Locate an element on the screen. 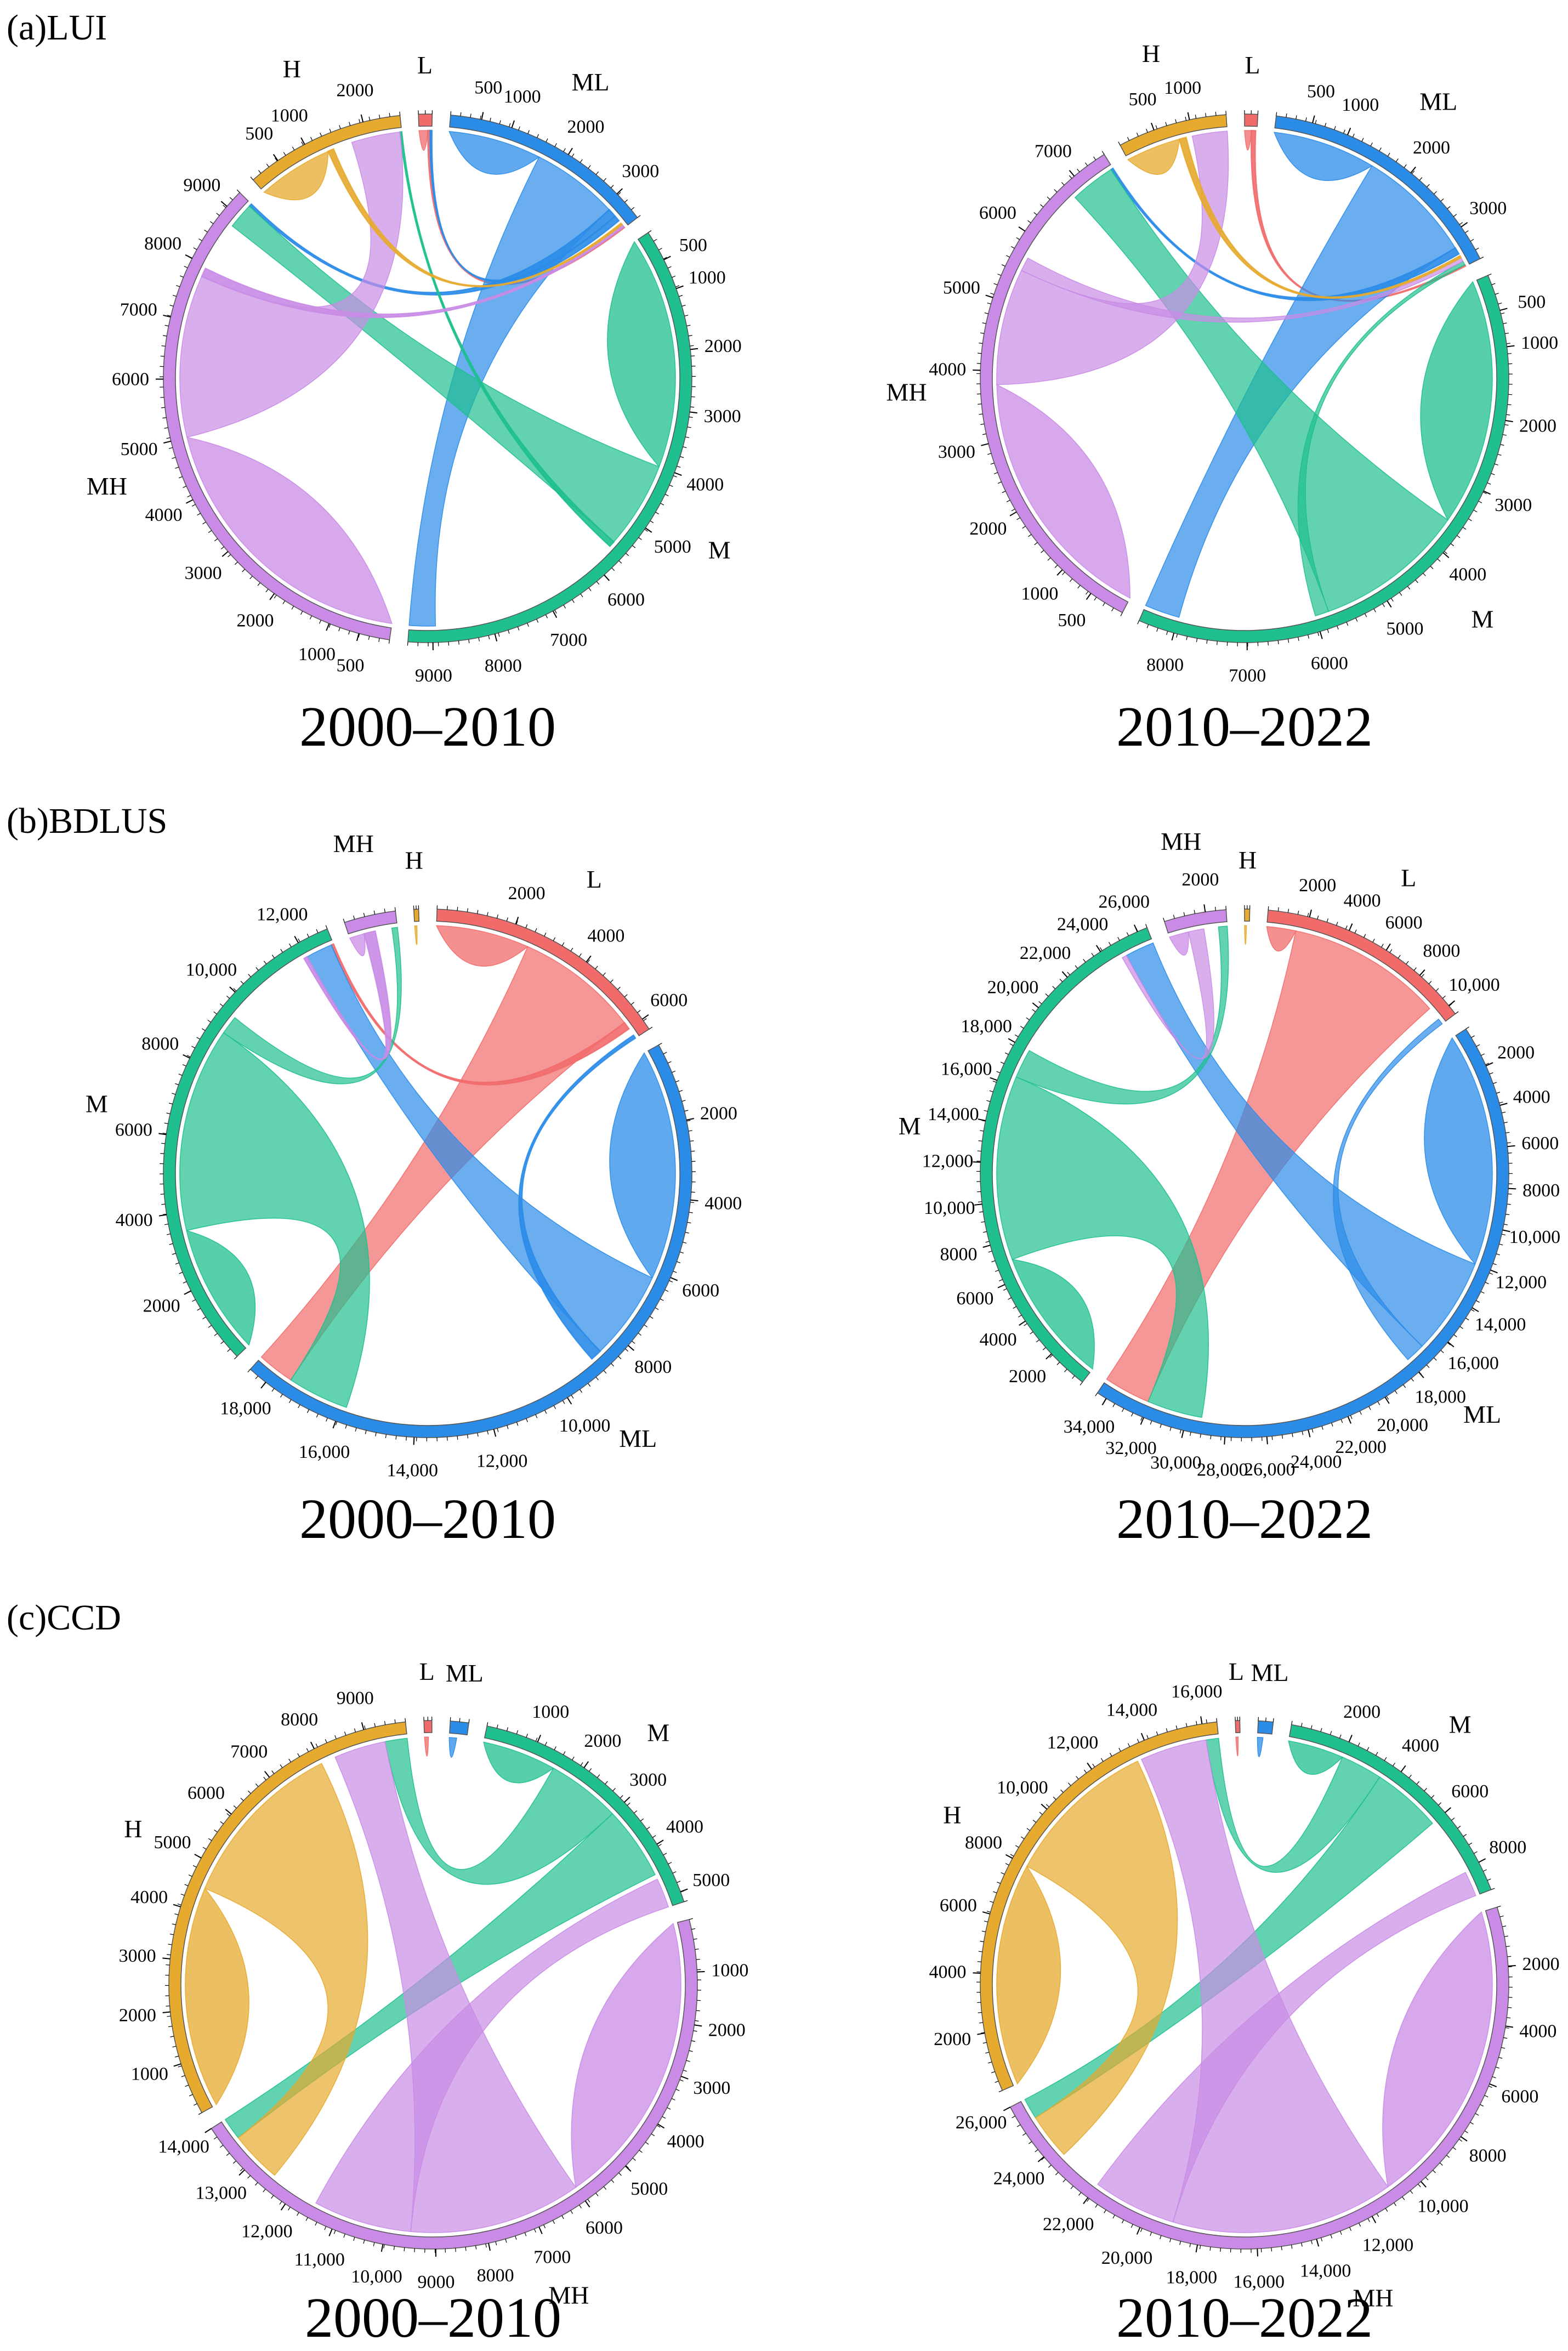 The height and width of the screenshot is (2351, 1568). ring-segment-H is located at coordinates (1174, 135).